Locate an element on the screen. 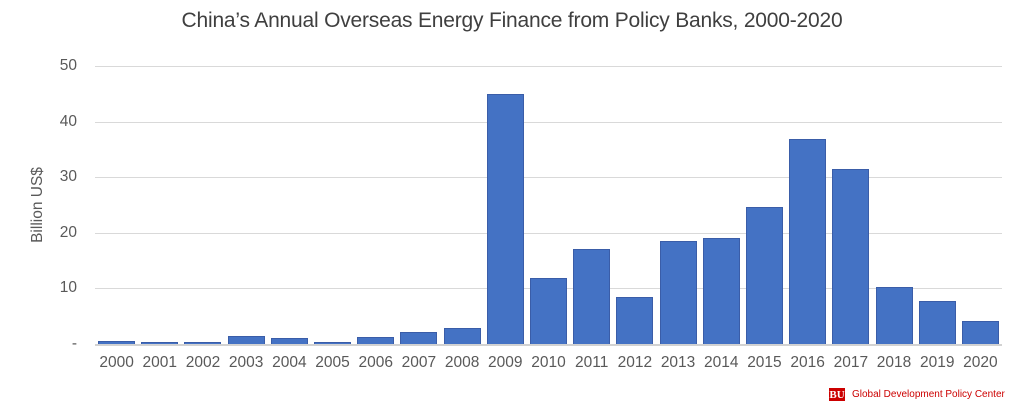  bar-2001 is located at coordinates (160, 342).